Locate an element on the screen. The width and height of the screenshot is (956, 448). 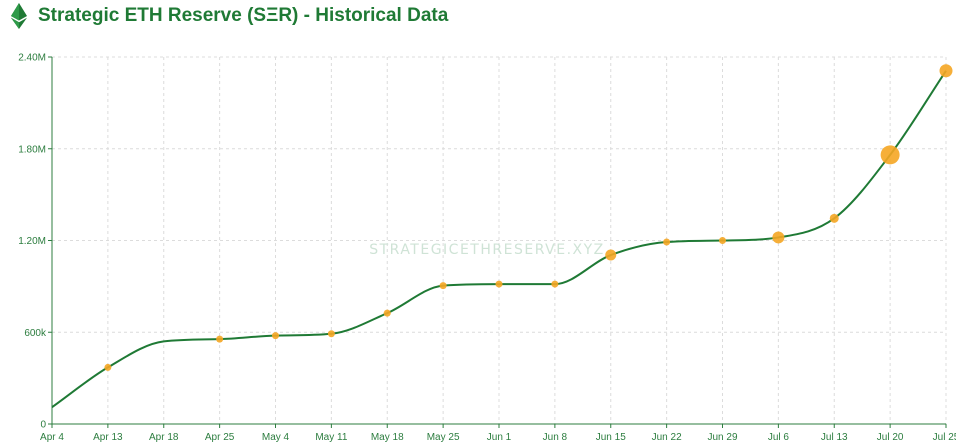
x-tick-label: Apr 4 is located at coordinates (52, 437).